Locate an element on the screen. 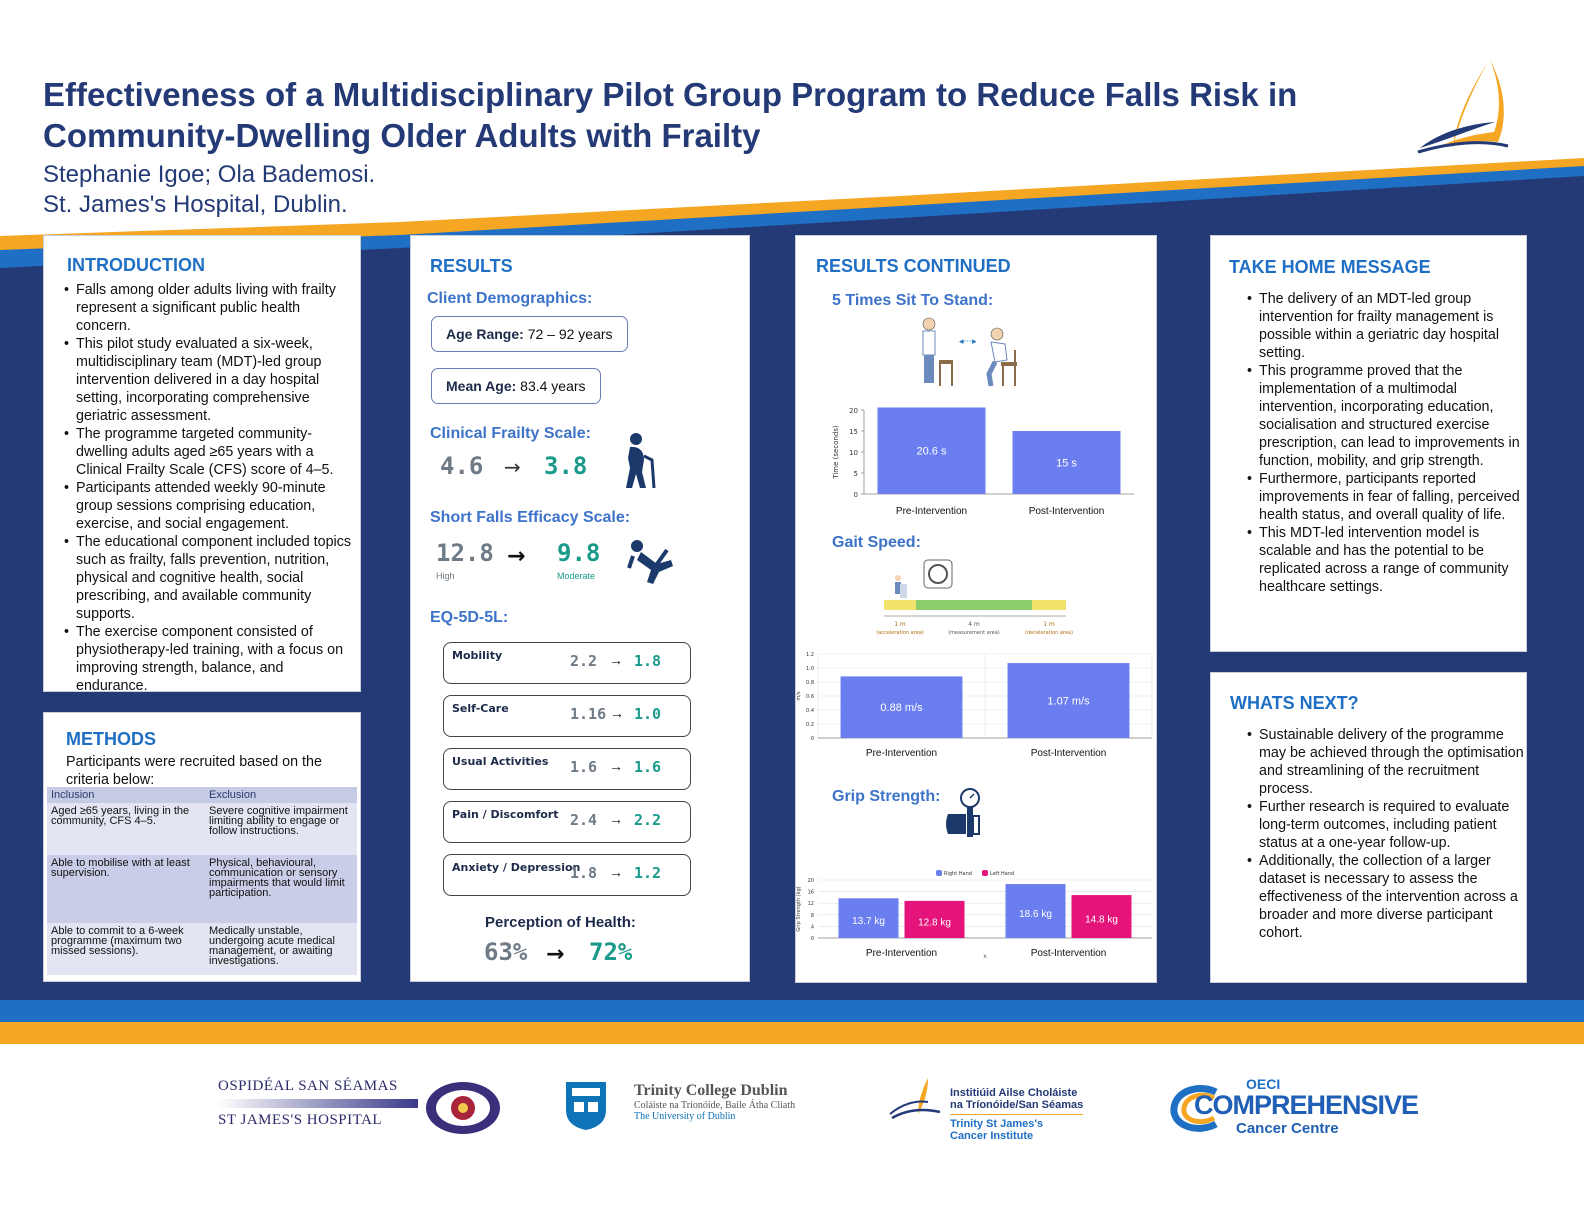  eq-before: 1.16 is located at coordinates (588, 714).